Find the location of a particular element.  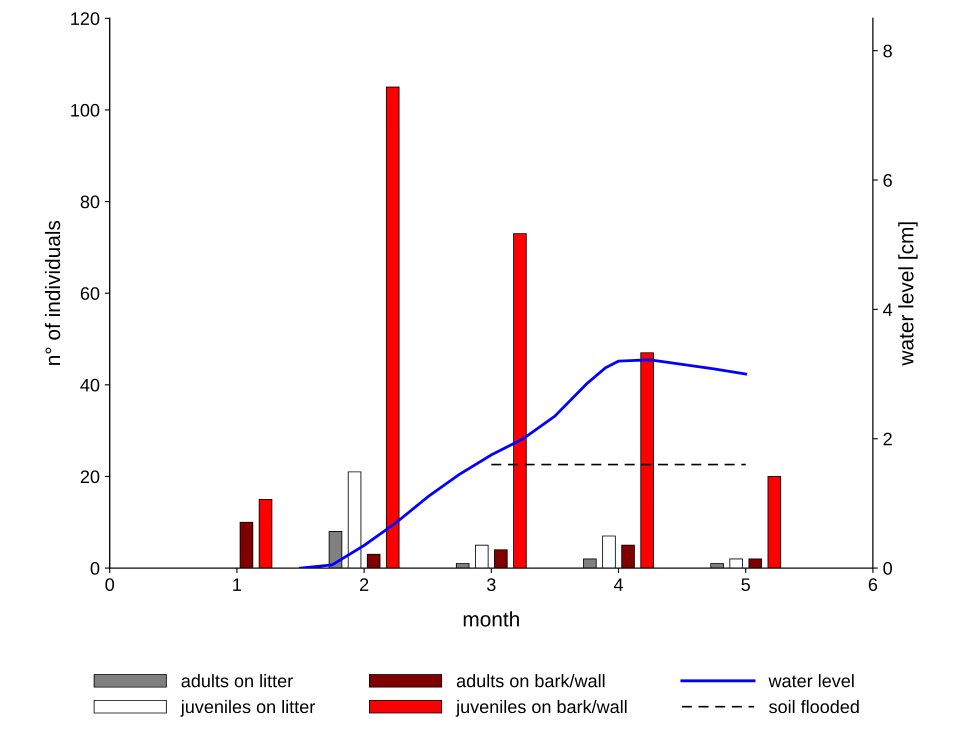

y-tick-label: 40 is located at coordinates (90, 385).